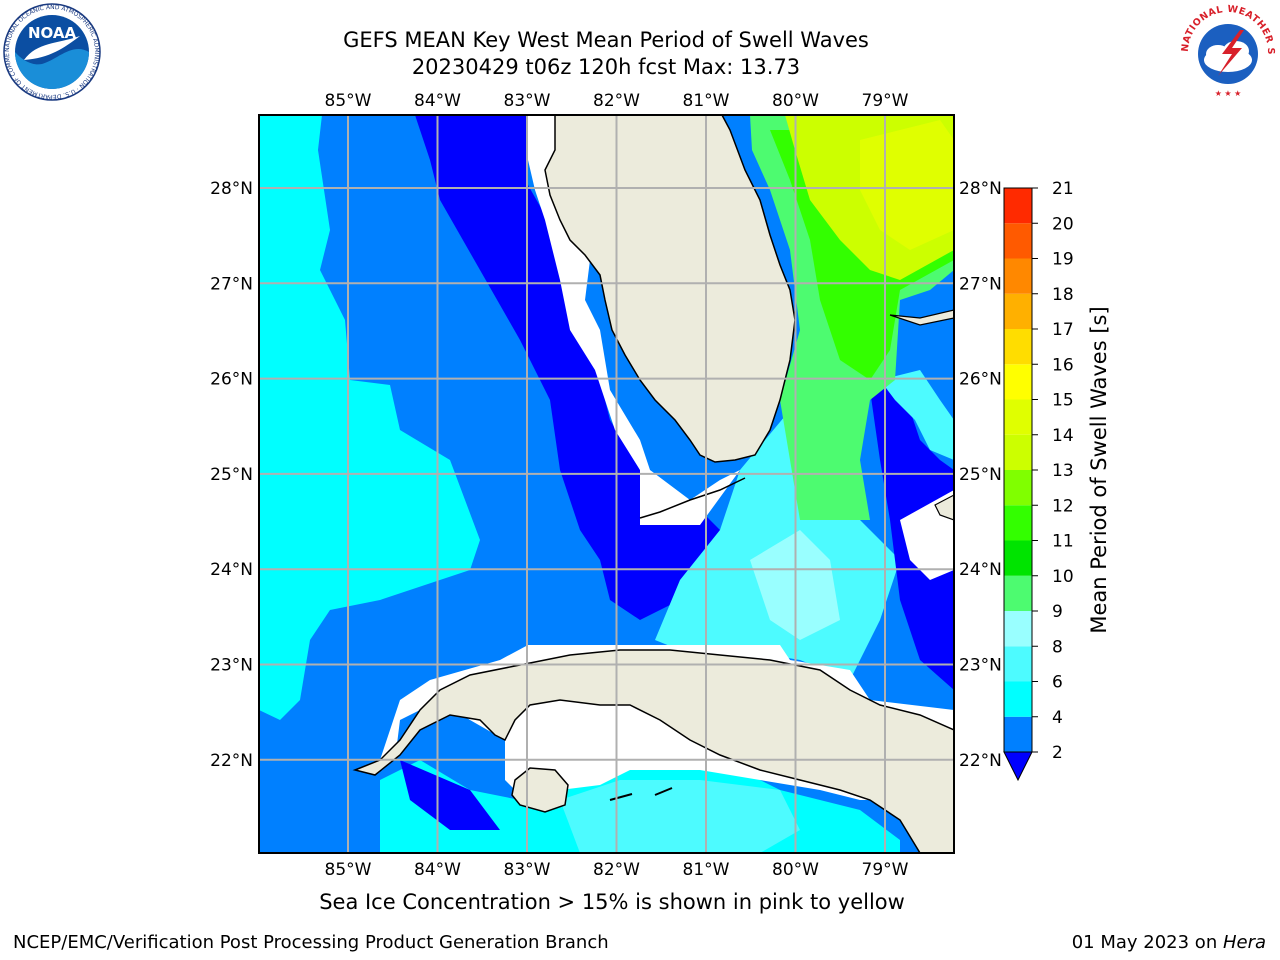 Image resolution: width=1280 pixels, height=960 pixels. Describe the element at coordinates (885, 870) in the screenshot. I see `lon-label-bottom: 79°W` at that location.